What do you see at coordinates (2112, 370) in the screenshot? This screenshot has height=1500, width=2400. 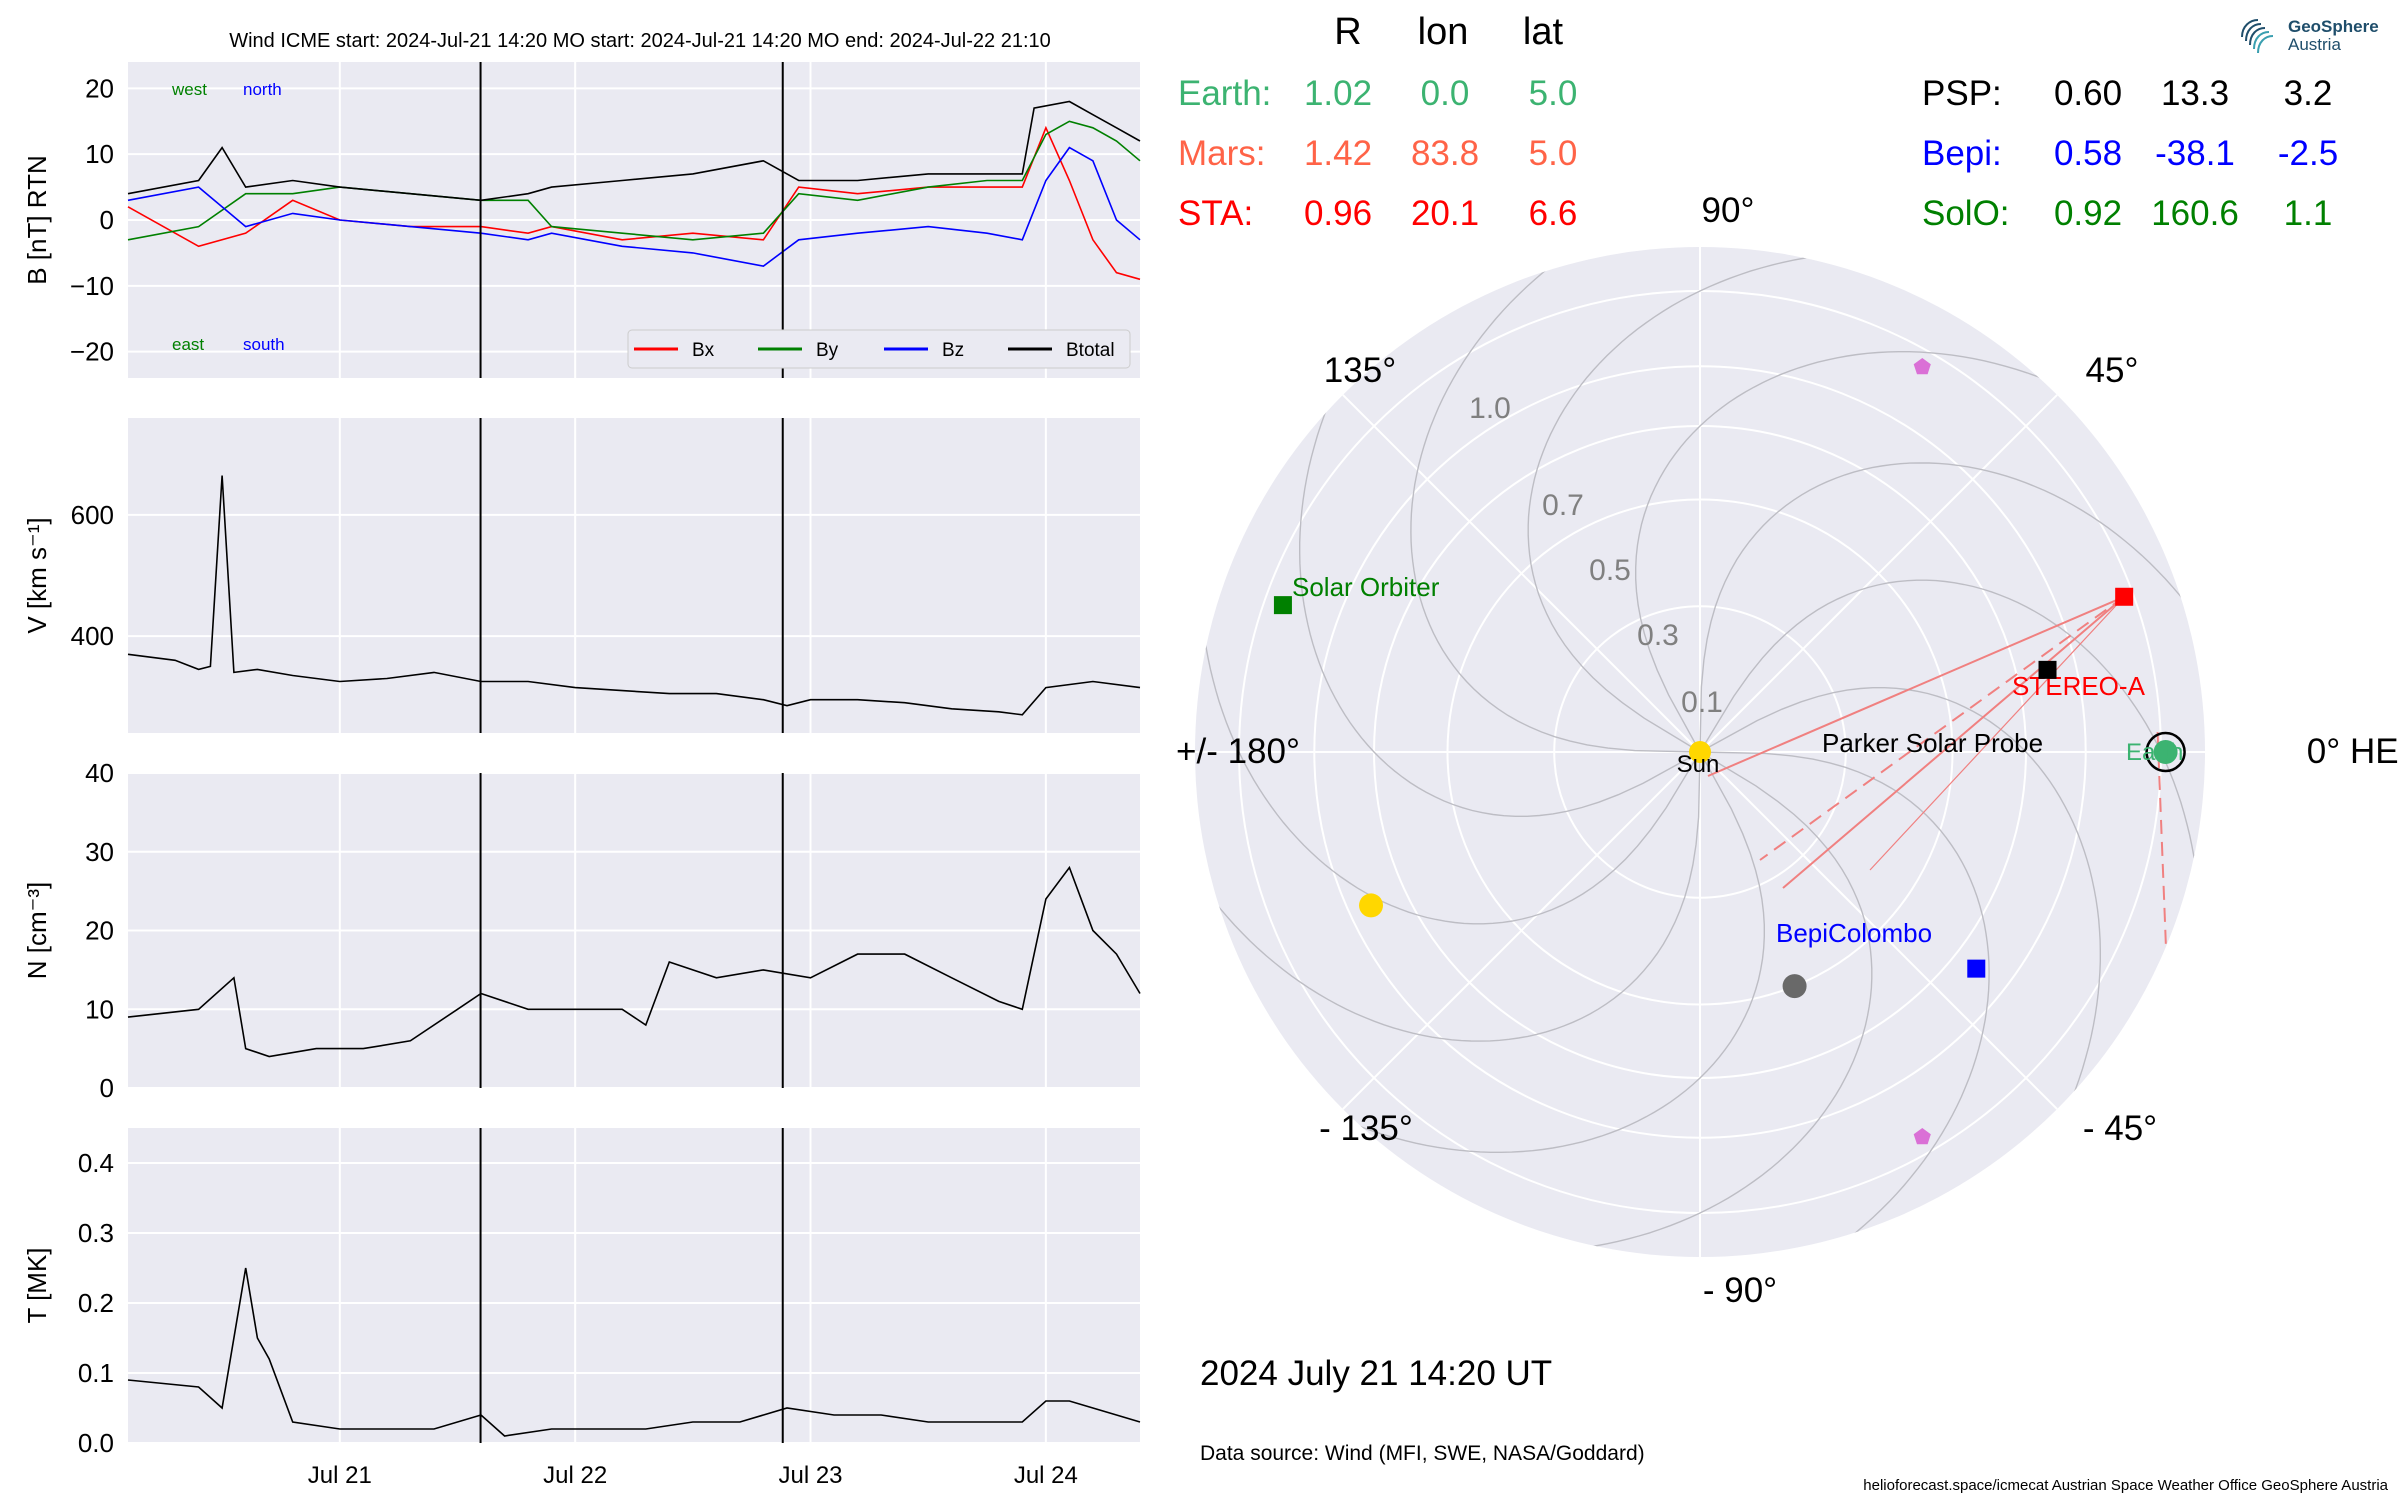 I see `angle-label: 45°` at bounding box center [2112, 370].